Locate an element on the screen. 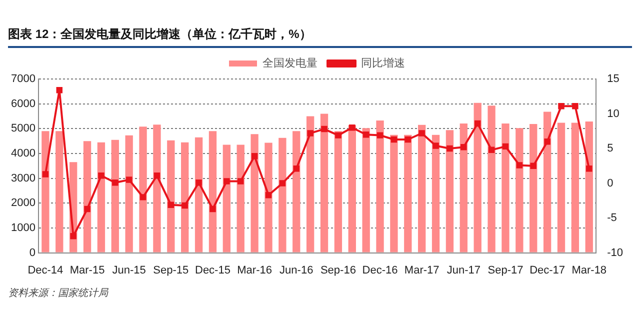  y-tick-label: 3000 is located at coordinates (23, 178).